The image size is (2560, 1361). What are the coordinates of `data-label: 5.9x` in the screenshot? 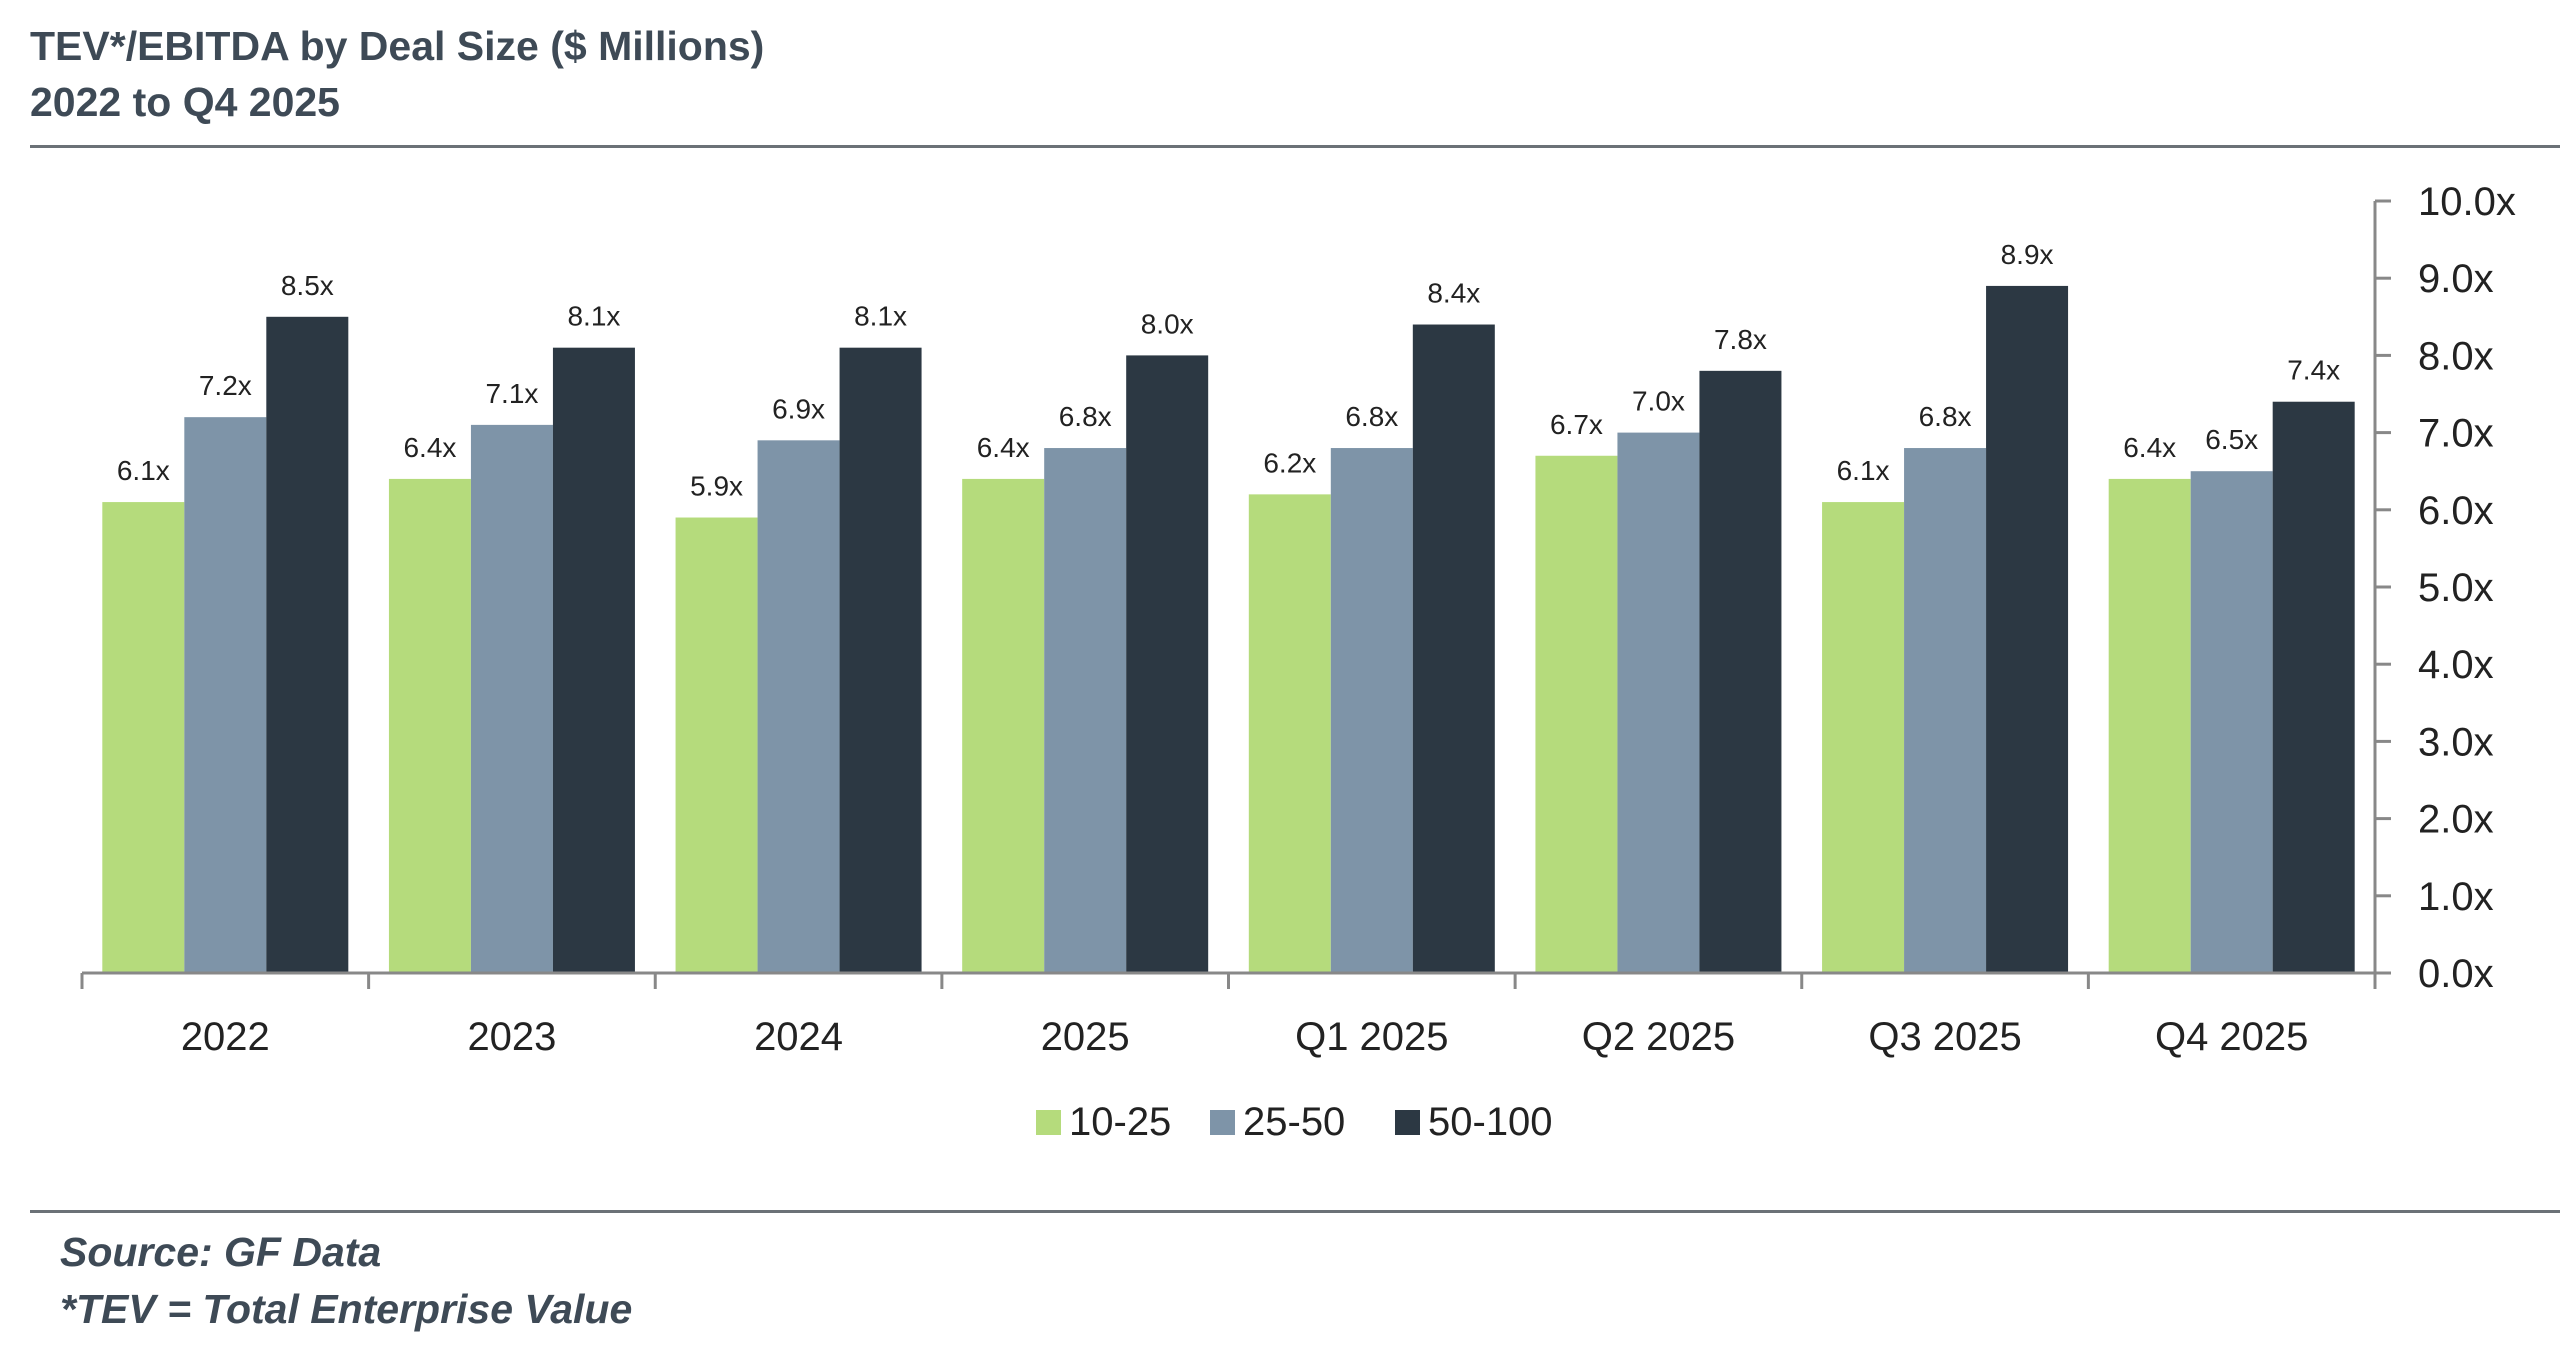 It's located at (716, 486).